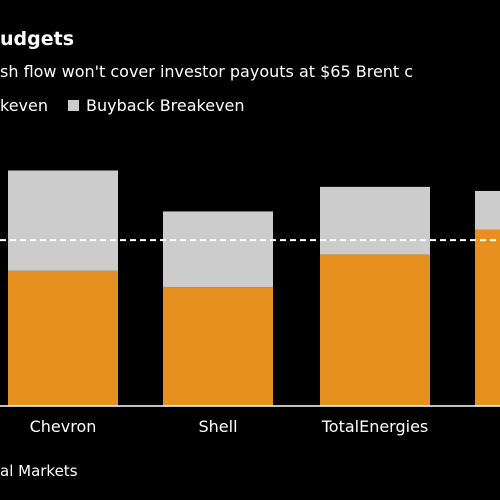 The height and width of the screenshot is (500, 500). What do you see at coordinates (37, 39) in the screenshot?
I see `chart-title: udgets` at bounding box center [37, 39].